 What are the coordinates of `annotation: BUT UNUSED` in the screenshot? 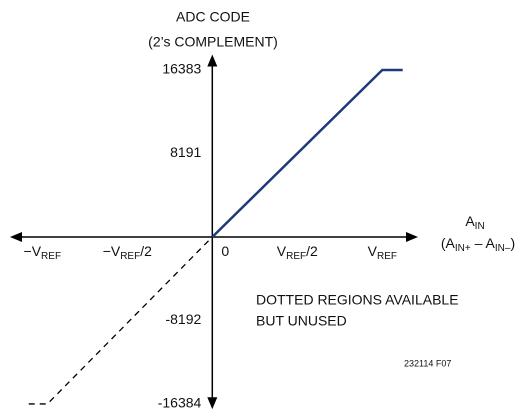 It's located at (301, 321).